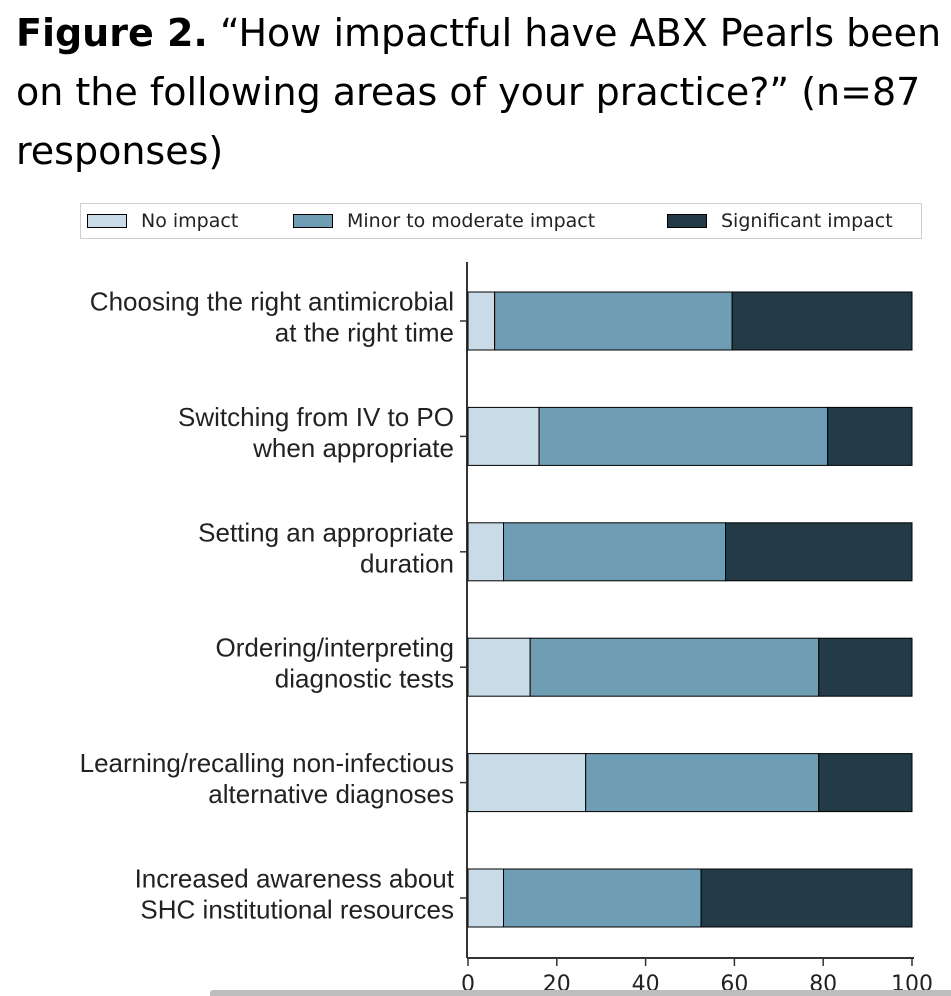 The width and height of the screenshot is (951, 996). Describe the element at coordinates (687, 221) in the screenshot. I see `legend-swatch-significant` at that location.